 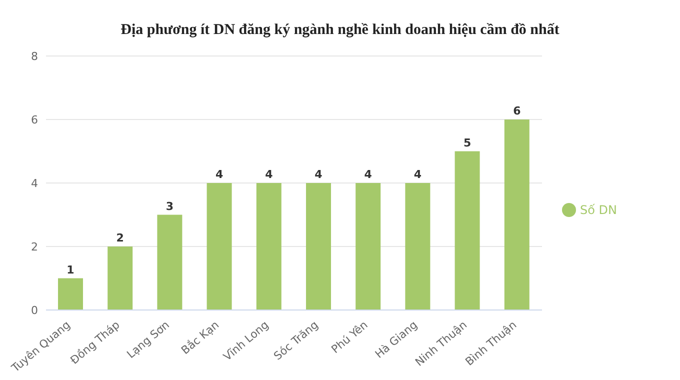 What do you see at coordinates (467, 143) in the screenshot?
I see `data-label: 5` at bounding box center [467, 143].